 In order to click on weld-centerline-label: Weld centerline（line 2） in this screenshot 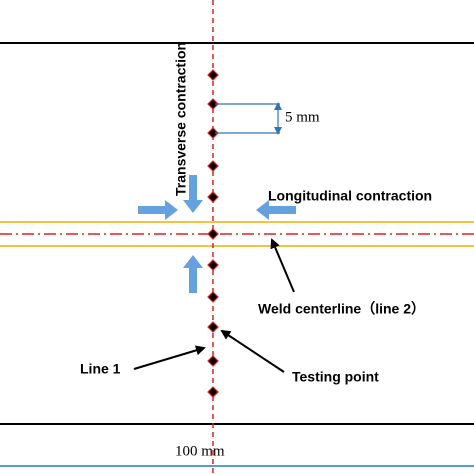, I will do `click(341, 309)`.